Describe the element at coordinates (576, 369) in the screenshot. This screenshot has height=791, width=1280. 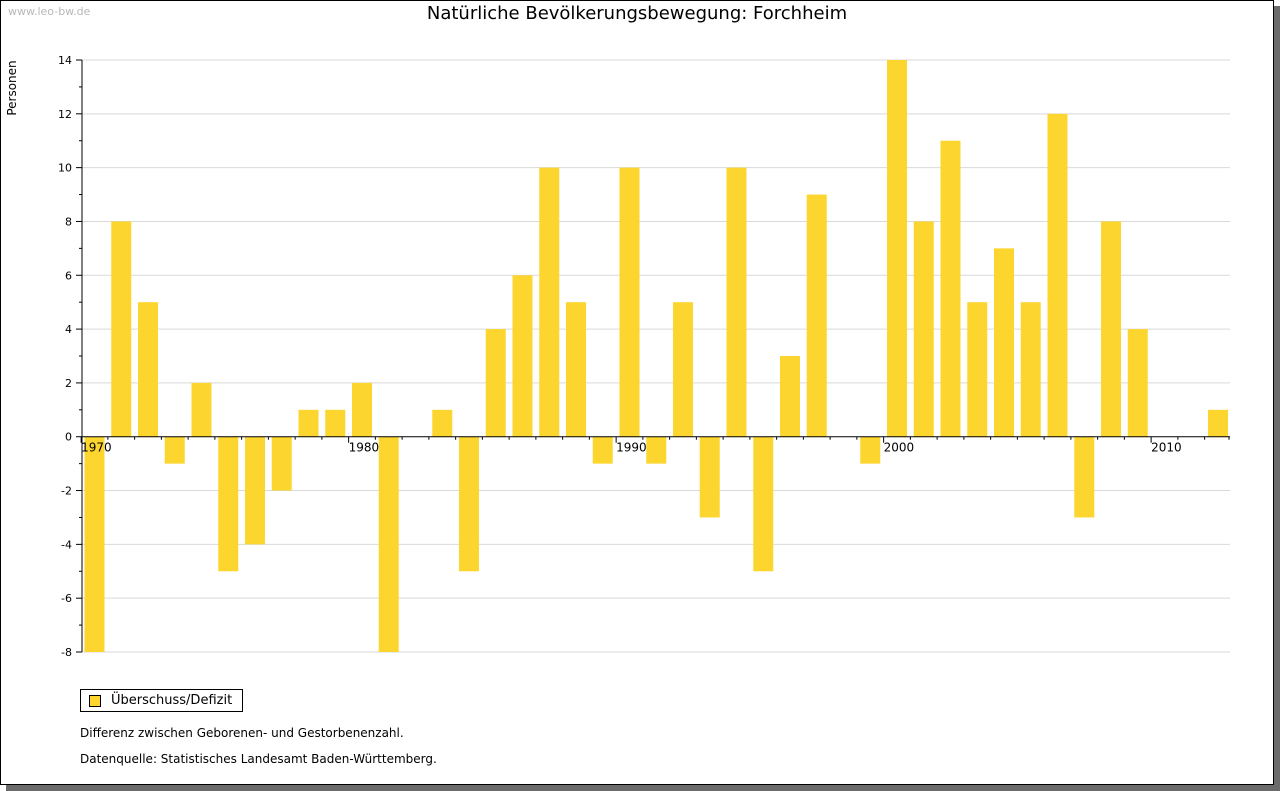
I see `bar-1988` at that location.